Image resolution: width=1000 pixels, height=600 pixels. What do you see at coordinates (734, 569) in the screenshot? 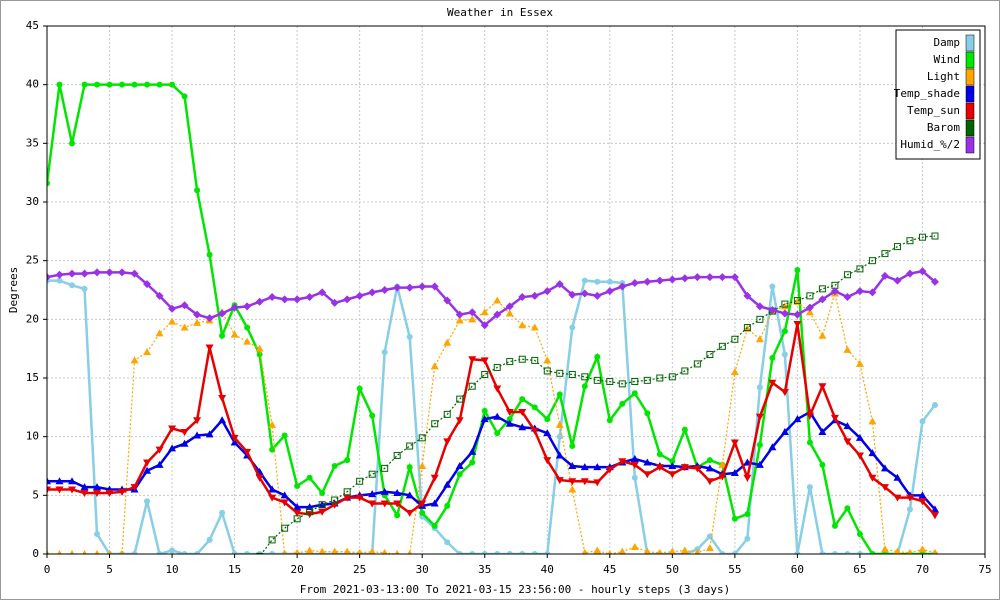
I see `x-tick-label: 55` at bounding box center [734, 569].